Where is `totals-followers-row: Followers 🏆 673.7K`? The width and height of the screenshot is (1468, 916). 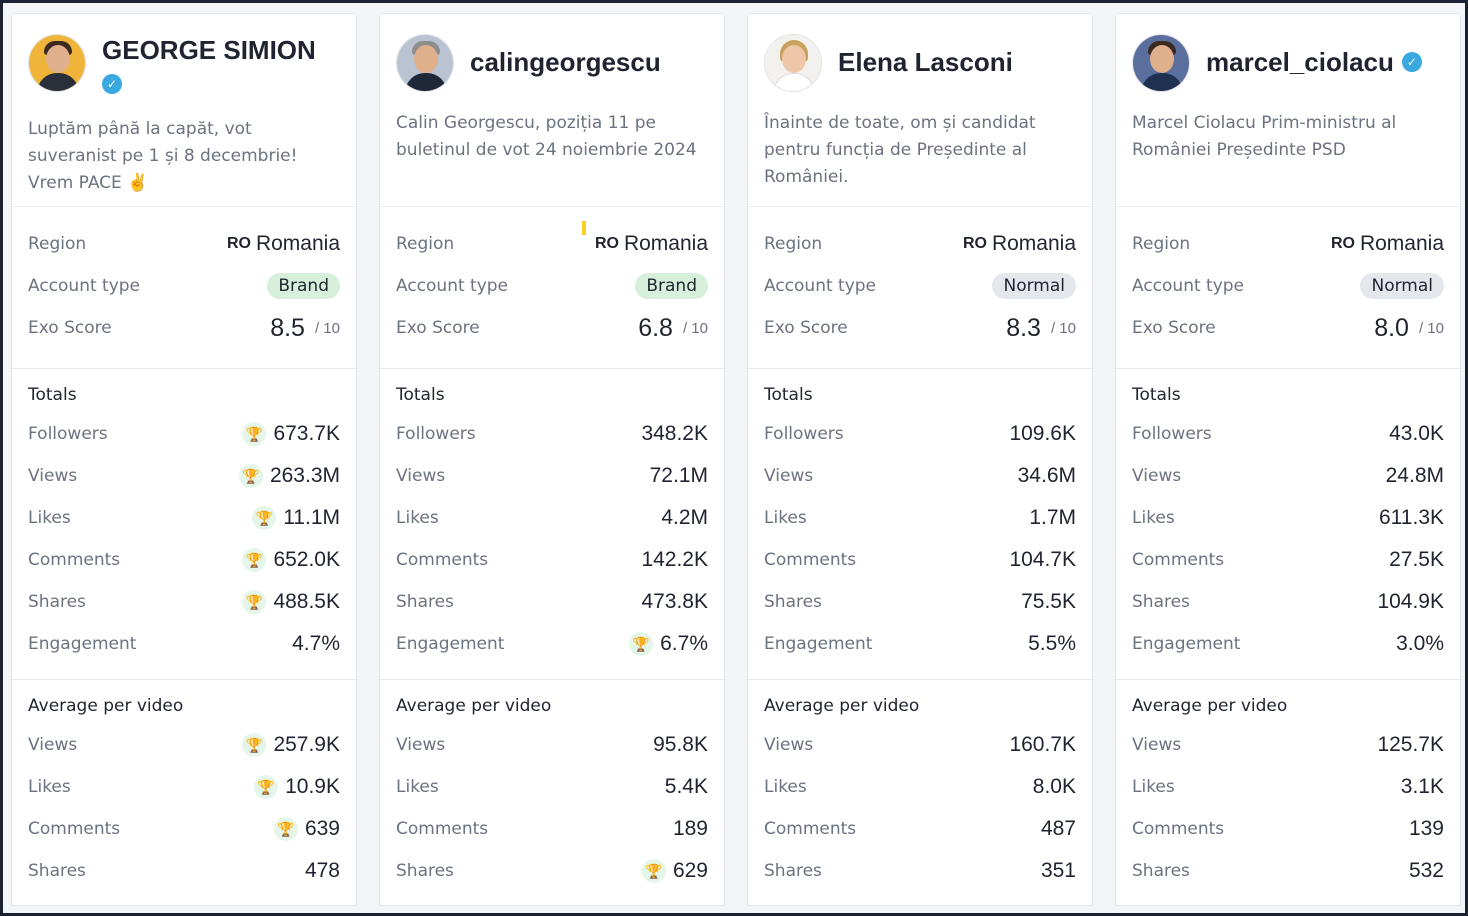 totals-followers-row: Followers 🏆 673.7K is located at coordinates (184, 434).